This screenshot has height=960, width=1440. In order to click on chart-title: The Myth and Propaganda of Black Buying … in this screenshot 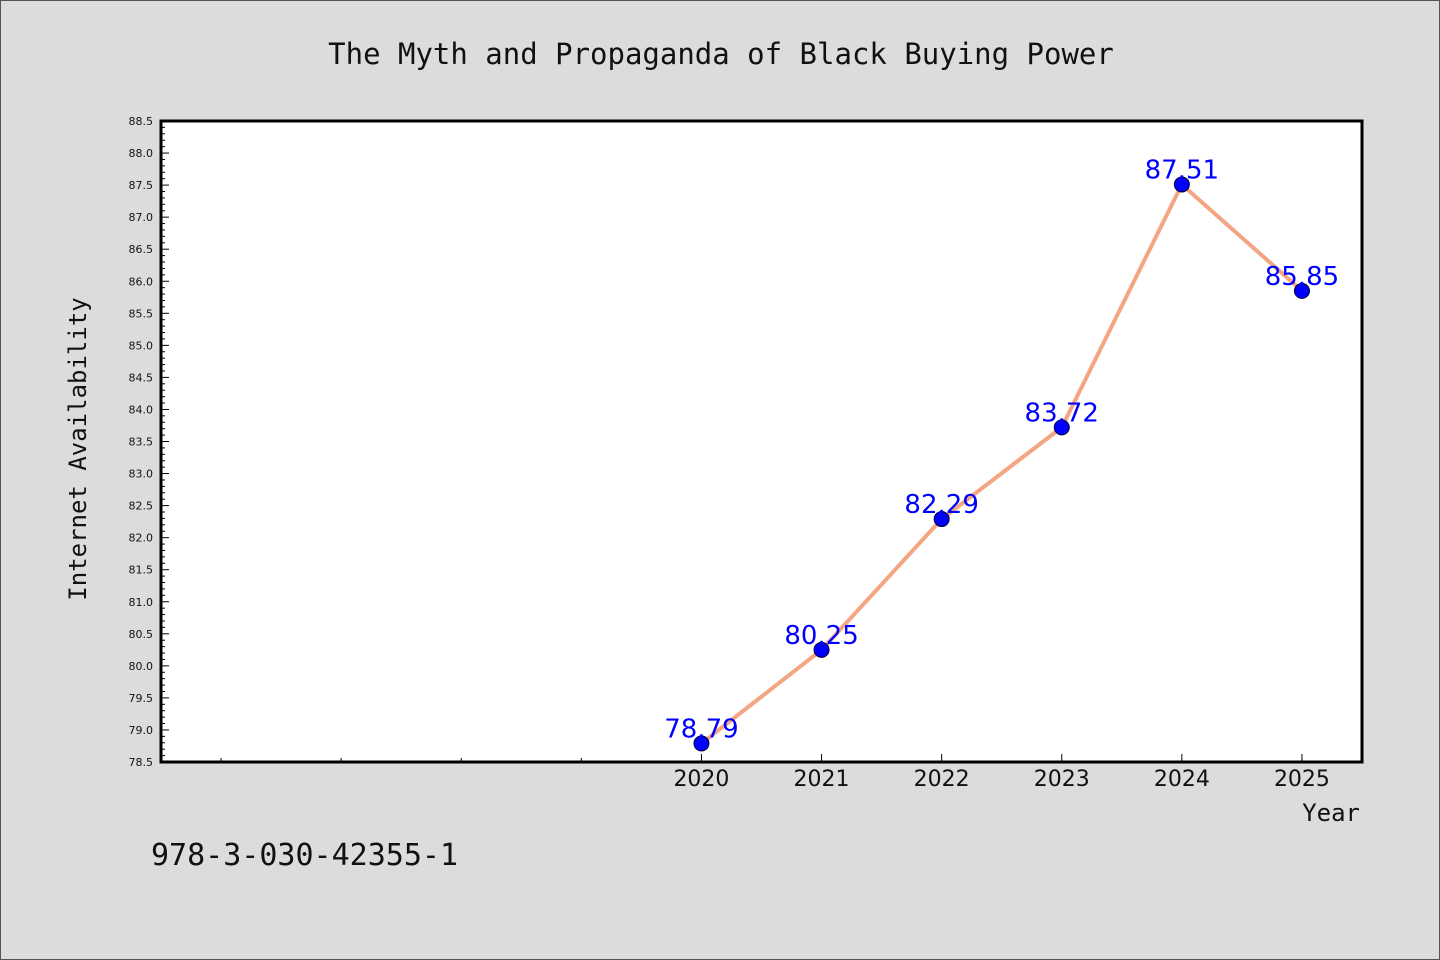, I will do `click(721, 54)`.